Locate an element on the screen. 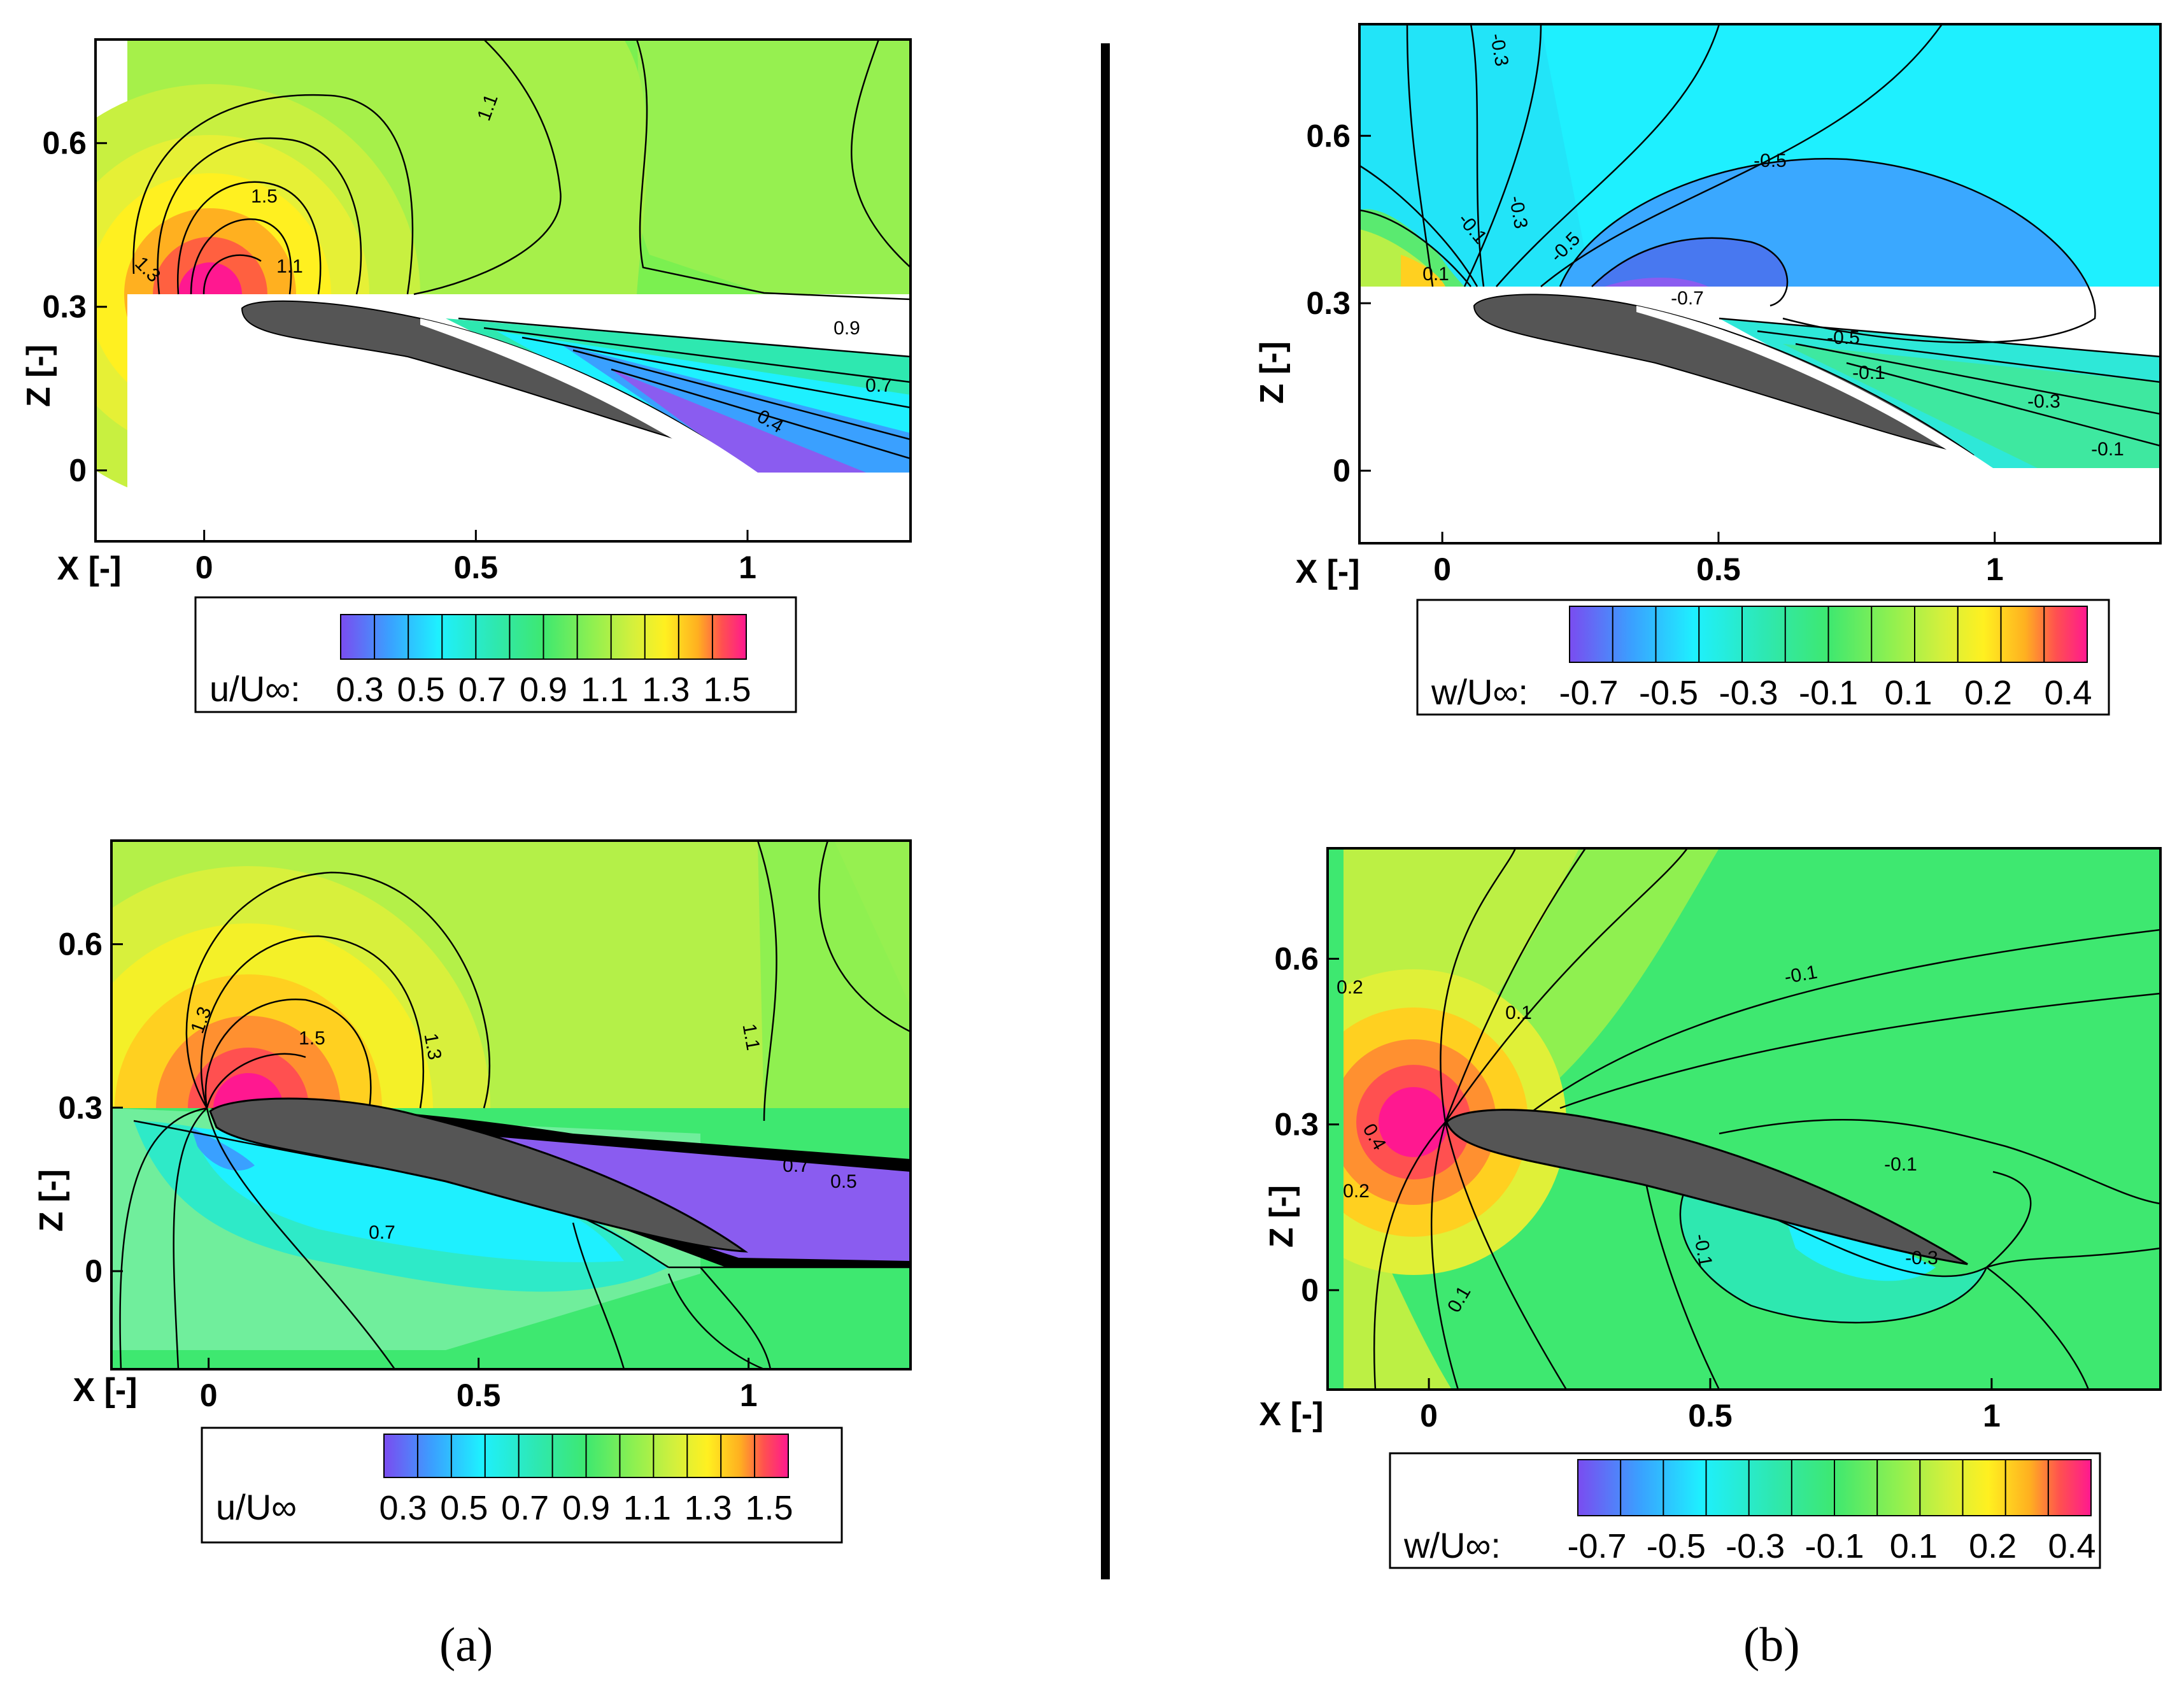 This screenshot has width=2184, height=1687. contour-label: 0.9 is located at coordinates (846, 328).